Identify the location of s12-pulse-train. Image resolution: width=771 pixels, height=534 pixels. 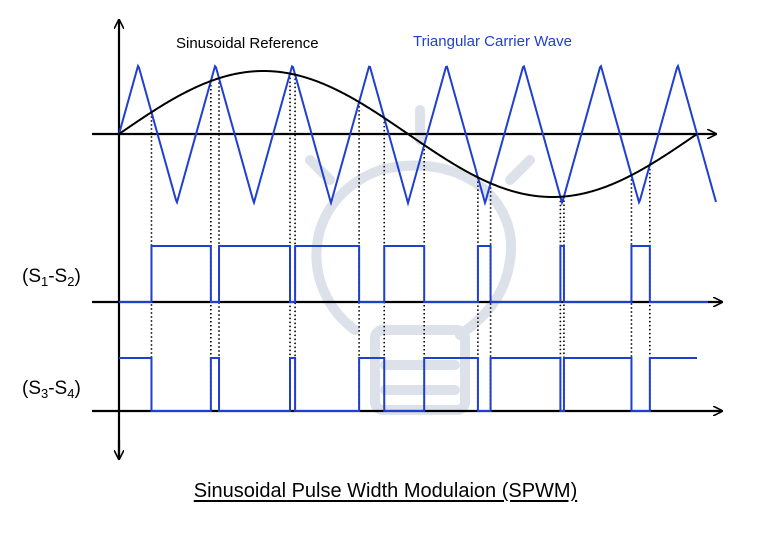
(413, 274).